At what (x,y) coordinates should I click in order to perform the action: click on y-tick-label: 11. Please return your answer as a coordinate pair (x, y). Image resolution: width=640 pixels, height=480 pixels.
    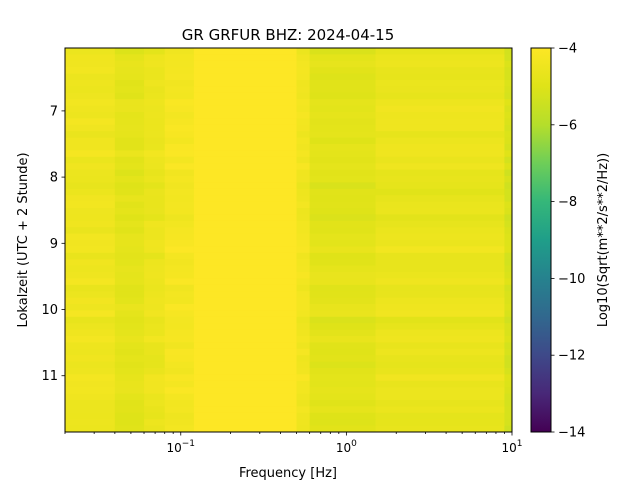
    Looking at the image, I should click on (49, 376).